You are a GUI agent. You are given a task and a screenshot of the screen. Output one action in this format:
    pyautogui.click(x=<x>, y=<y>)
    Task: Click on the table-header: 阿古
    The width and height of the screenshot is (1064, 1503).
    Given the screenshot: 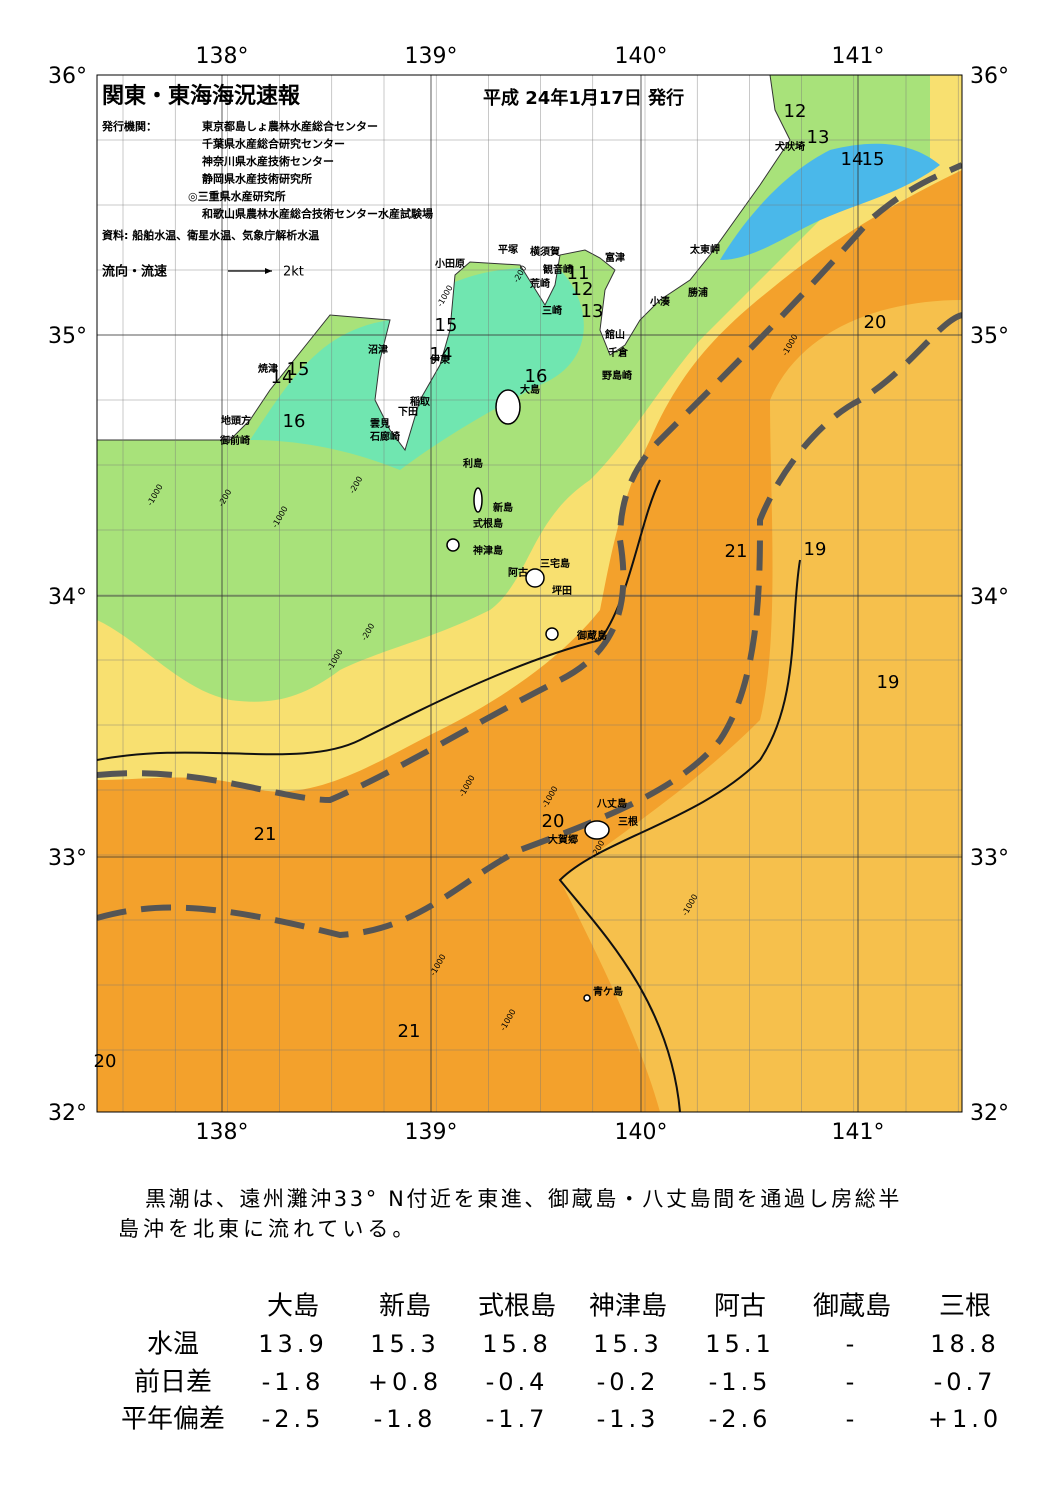 What is the action you would take?
    pyautogui.click(x=740, y=1307)
    